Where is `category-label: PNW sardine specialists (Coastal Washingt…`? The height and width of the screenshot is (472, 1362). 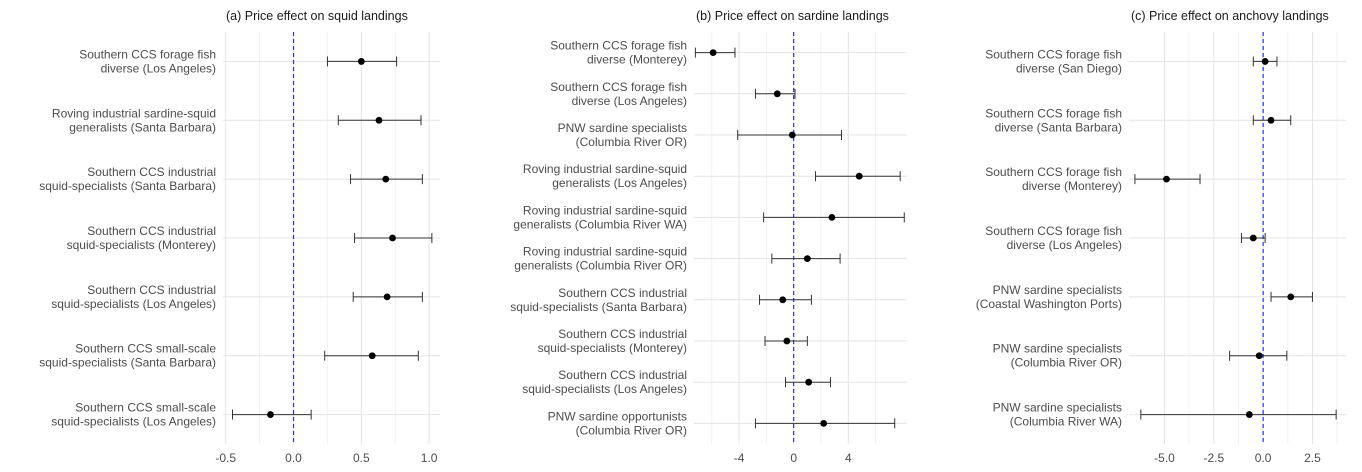
category-label: PNW sardine specialists (Coastal Washingt… is located at coordinates (1049, 297).